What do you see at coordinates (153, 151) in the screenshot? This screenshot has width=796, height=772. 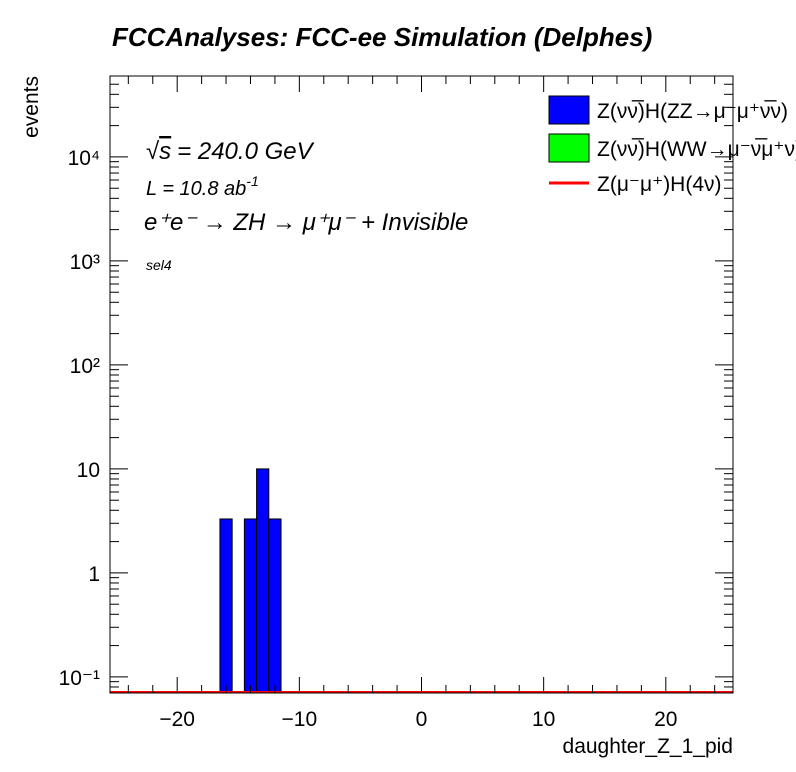 I see `sqrt-symbol: √` at bounding box center [153, 151].